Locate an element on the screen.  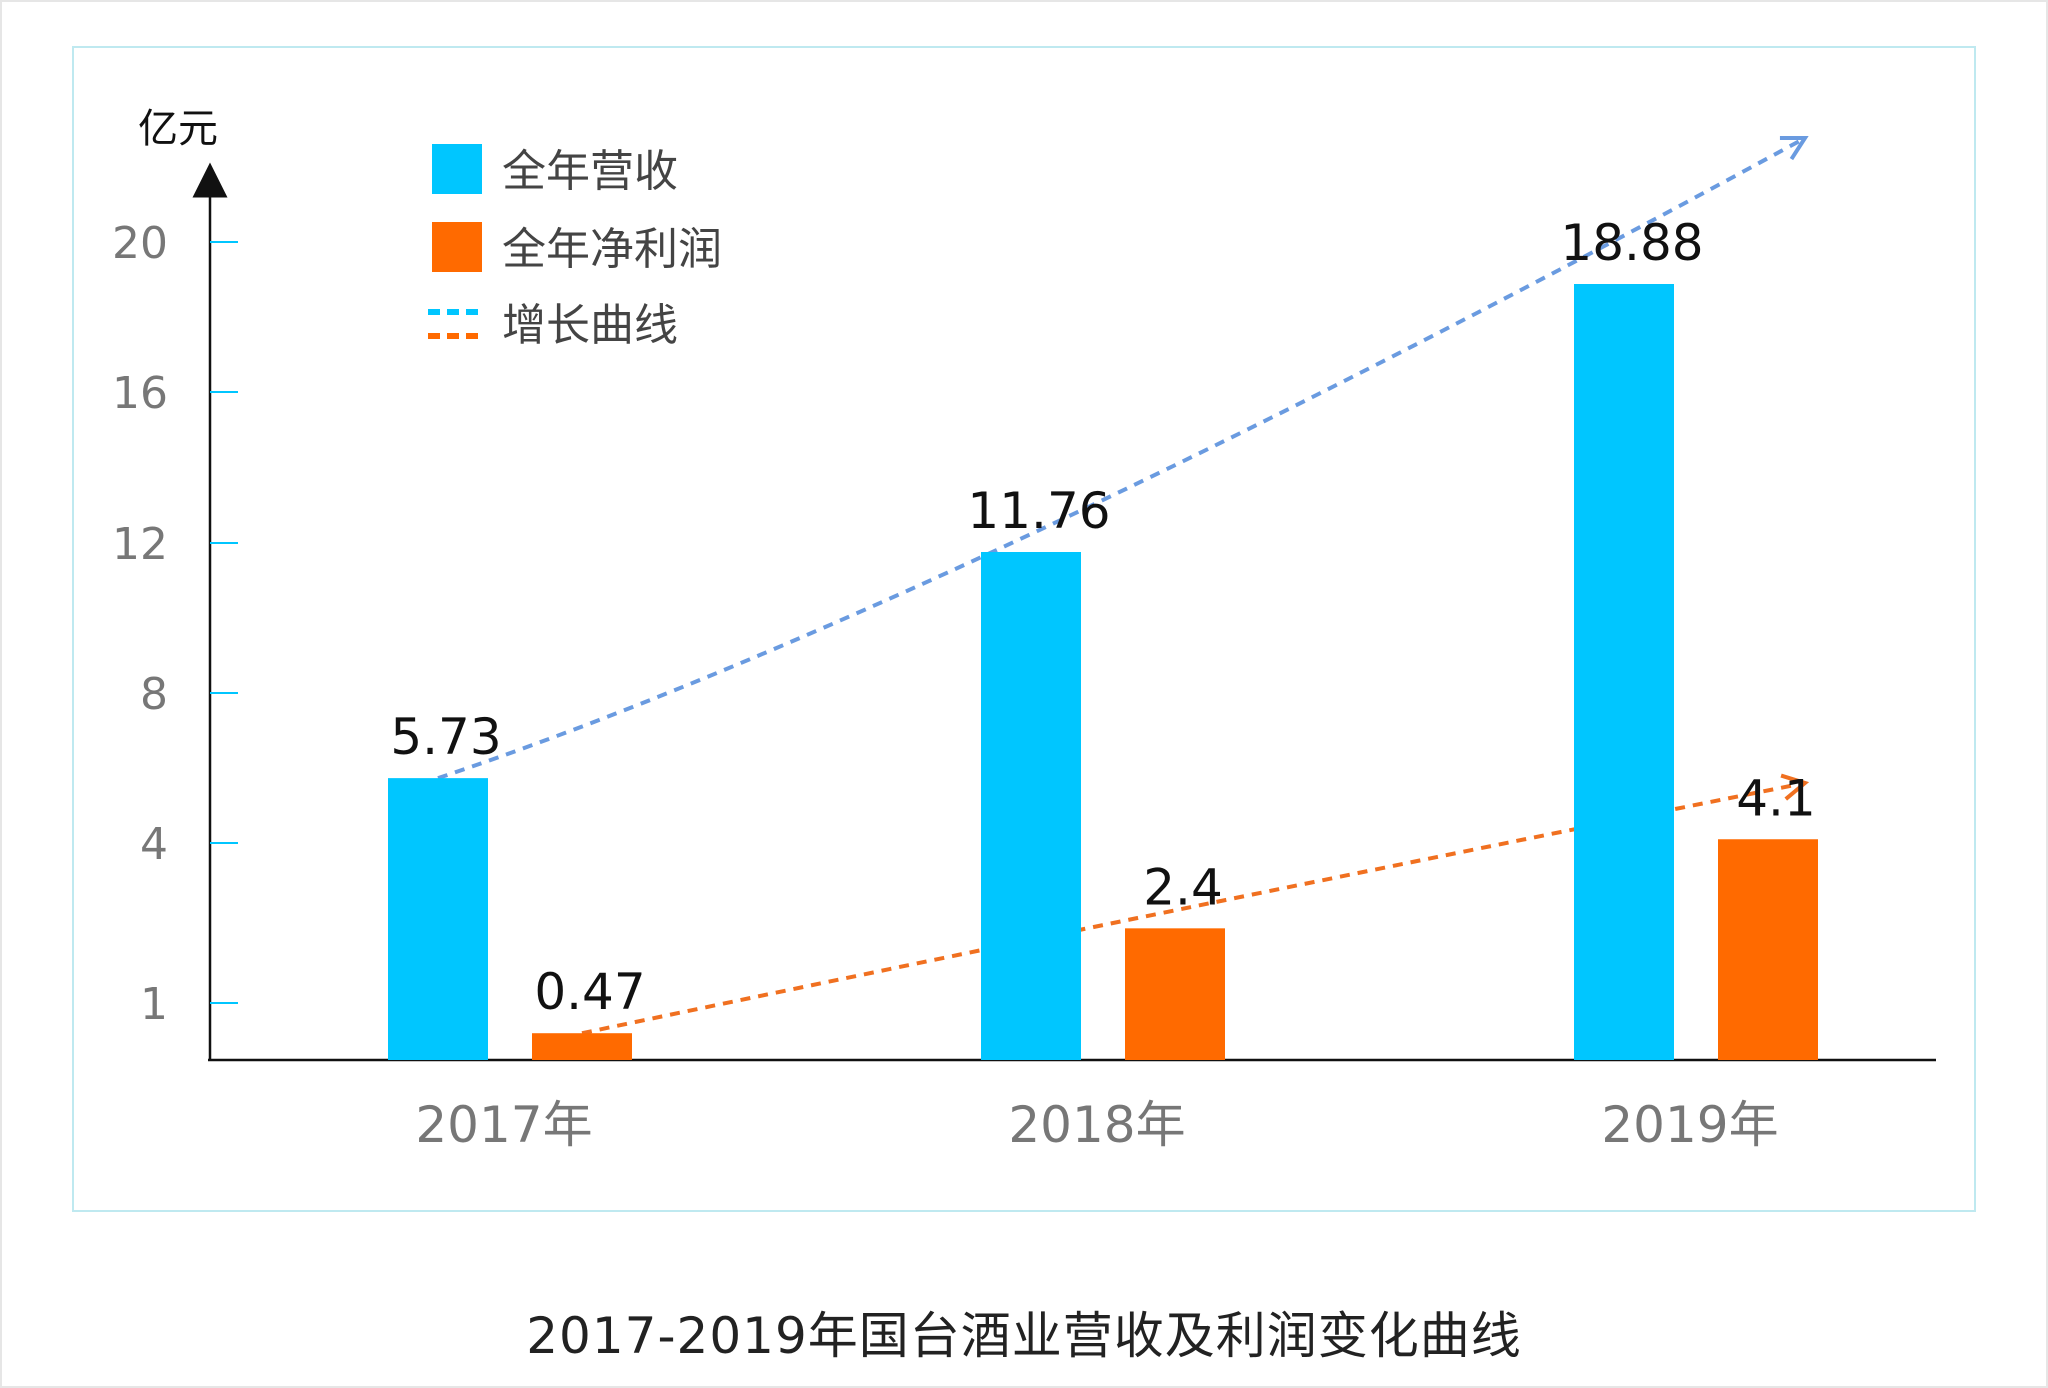
chart-caption: 2017-2019年国台酒业营收及利润变化曲线 is located at coordinates (1024, 1336).